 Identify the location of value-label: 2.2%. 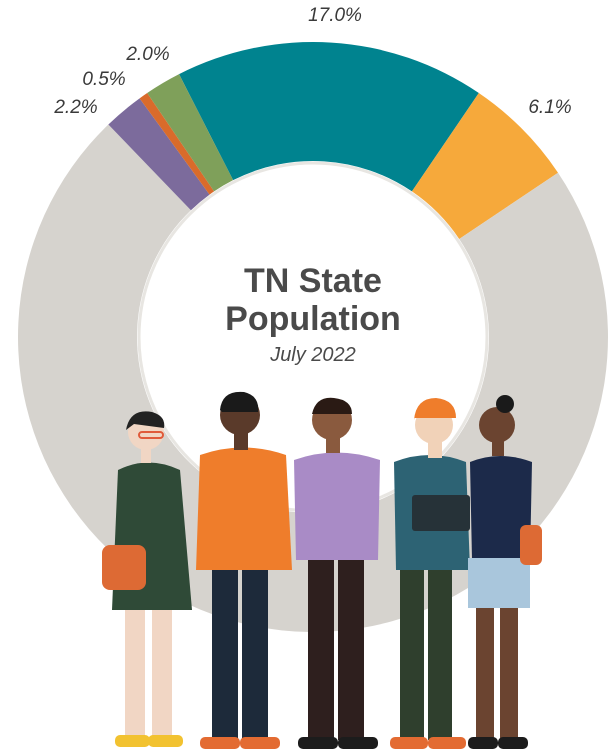
(75, 107).